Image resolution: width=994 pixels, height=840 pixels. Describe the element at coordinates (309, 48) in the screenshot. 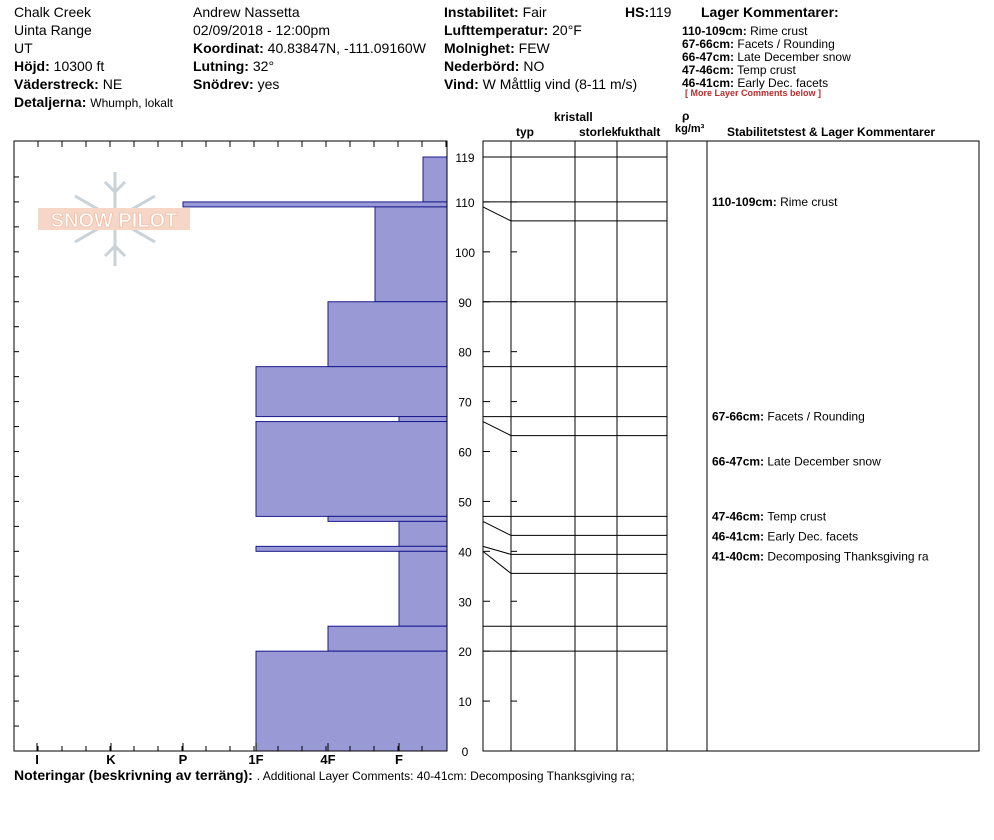

I see `coordinates: Koordinat: 40.83847N, -111.09160W` at that location.